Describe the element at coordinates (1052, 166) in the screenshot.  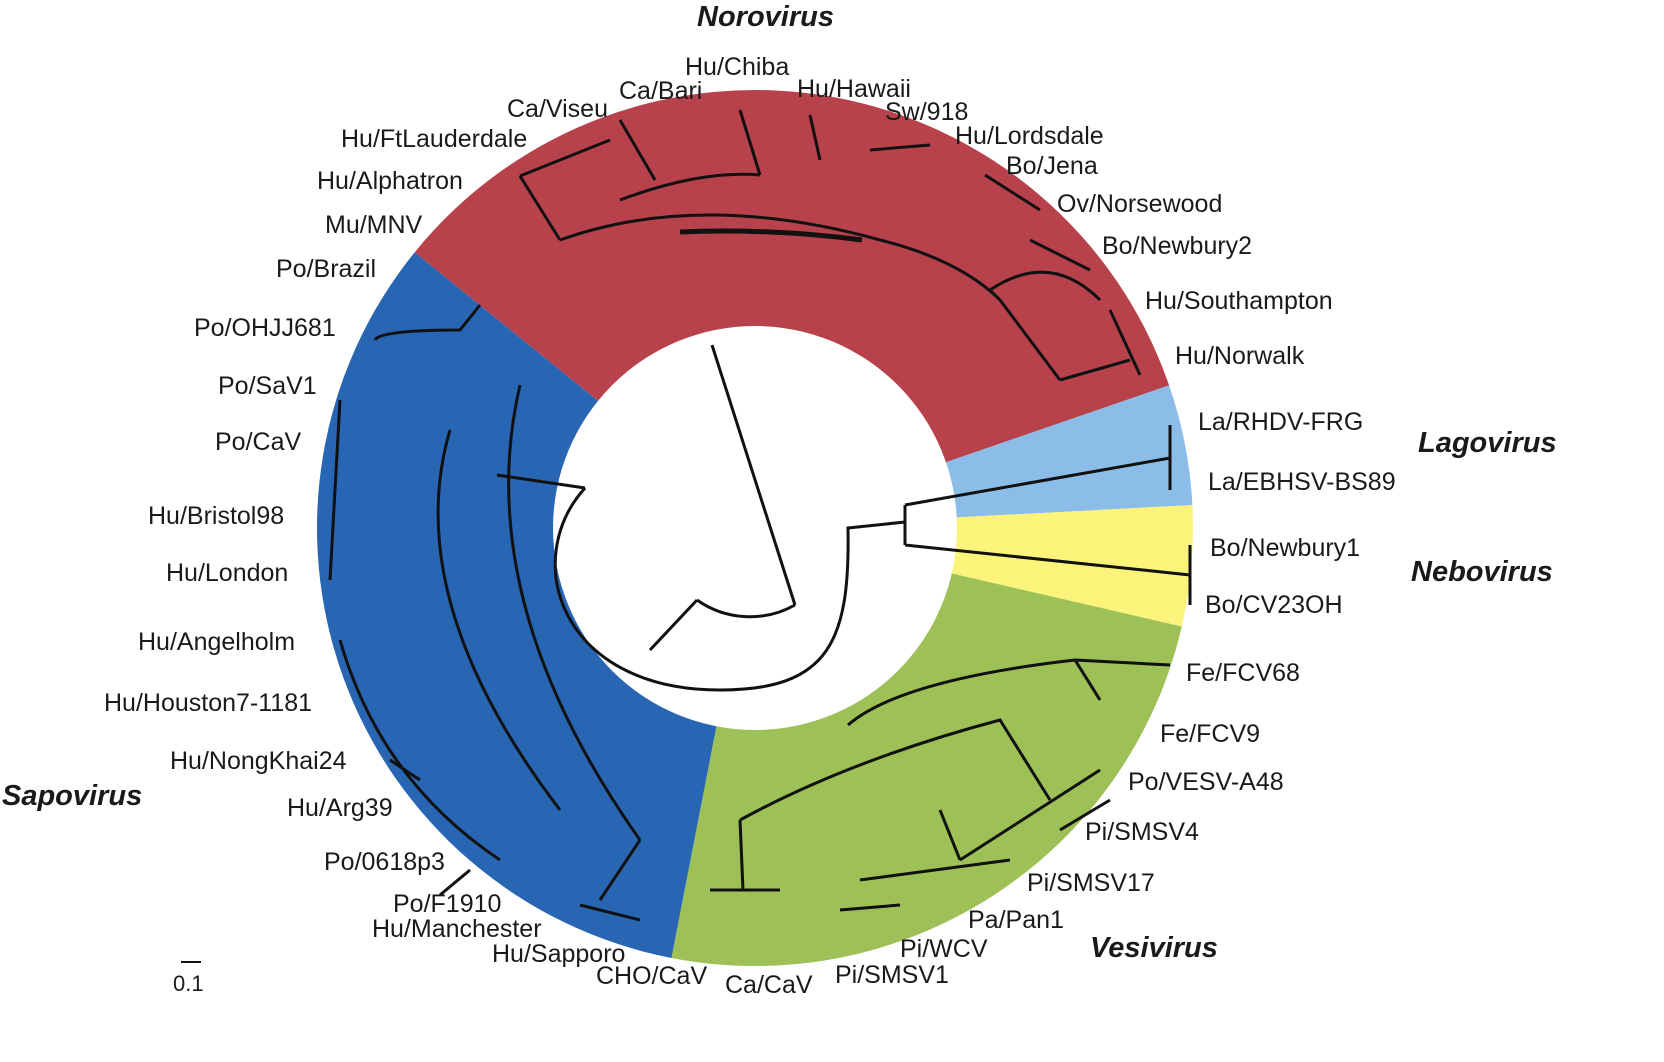
I see `taxon-label: Bo/Jena` at that location.